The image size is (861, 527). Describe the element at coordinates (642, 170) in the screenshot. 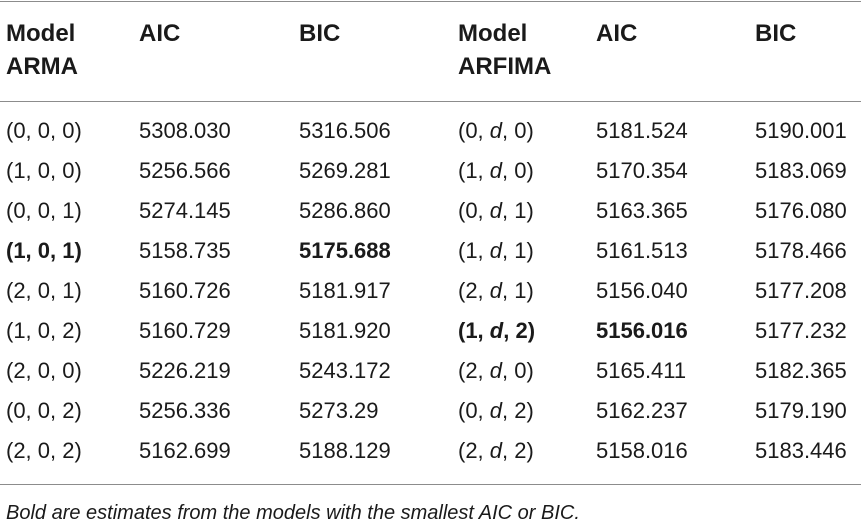

I see `arfima-aic-cell: 5170.354` at that location.